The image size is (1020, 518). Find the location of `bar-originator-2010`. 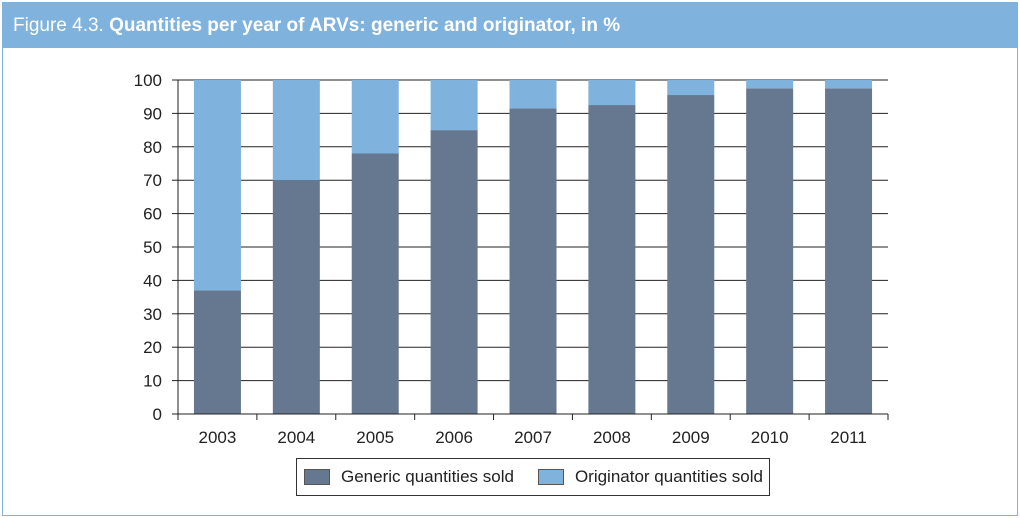

bar-originator-2010 is located at coordinates (770, 84).